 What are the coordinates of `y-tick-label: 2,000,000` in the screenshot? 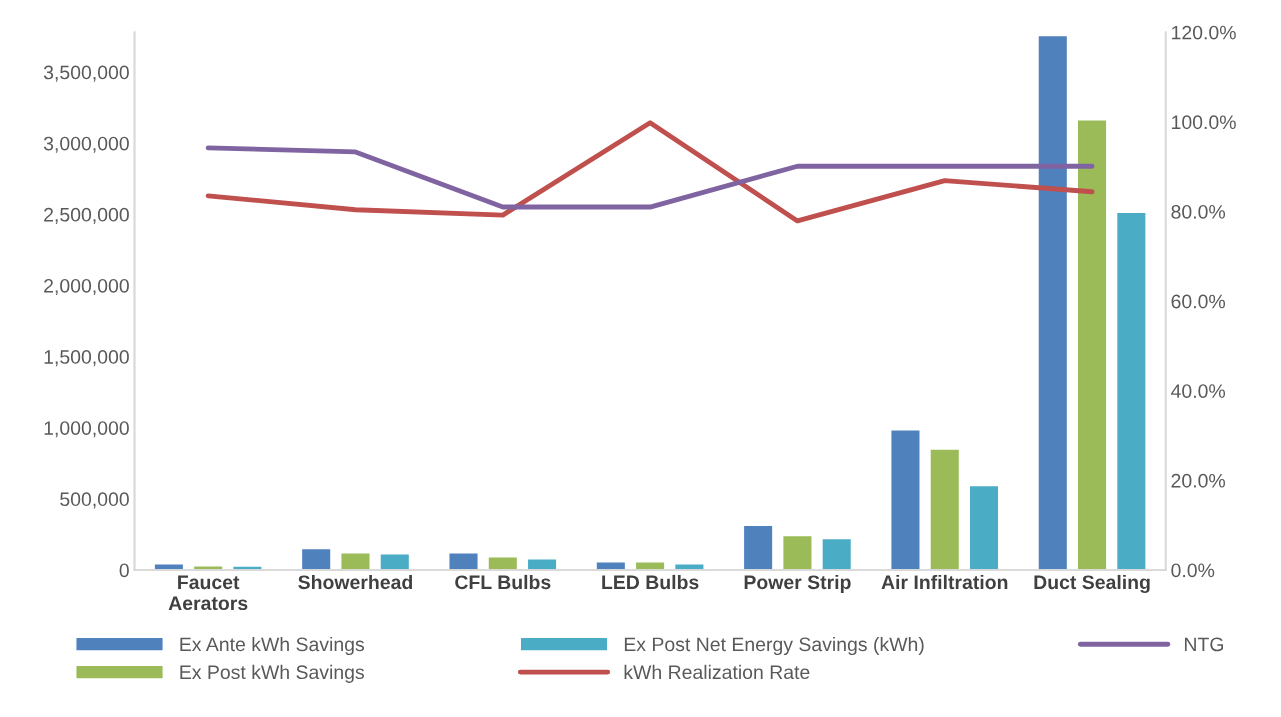 It's located at (86, 287).